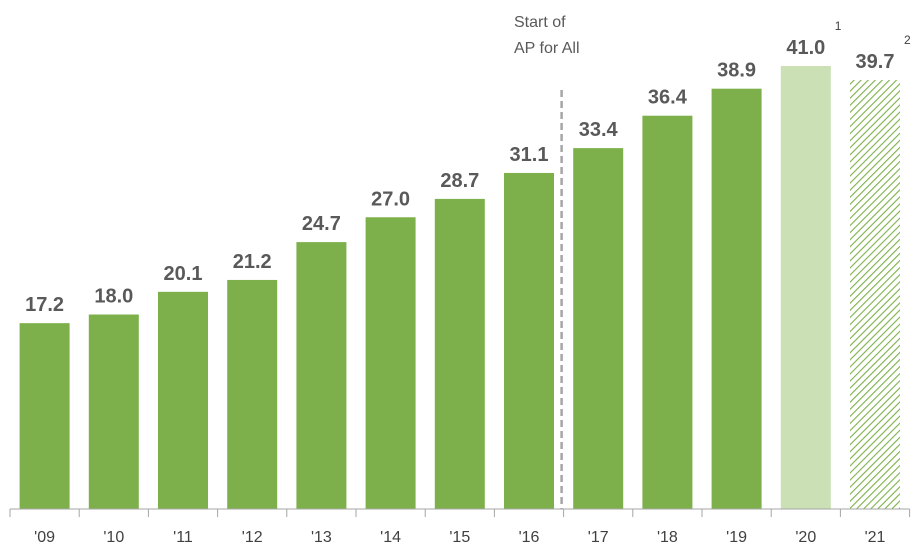  Describe the element at coordinates (599, 130) in the screenshot. I see `value-label-8: 33.4` at that location.